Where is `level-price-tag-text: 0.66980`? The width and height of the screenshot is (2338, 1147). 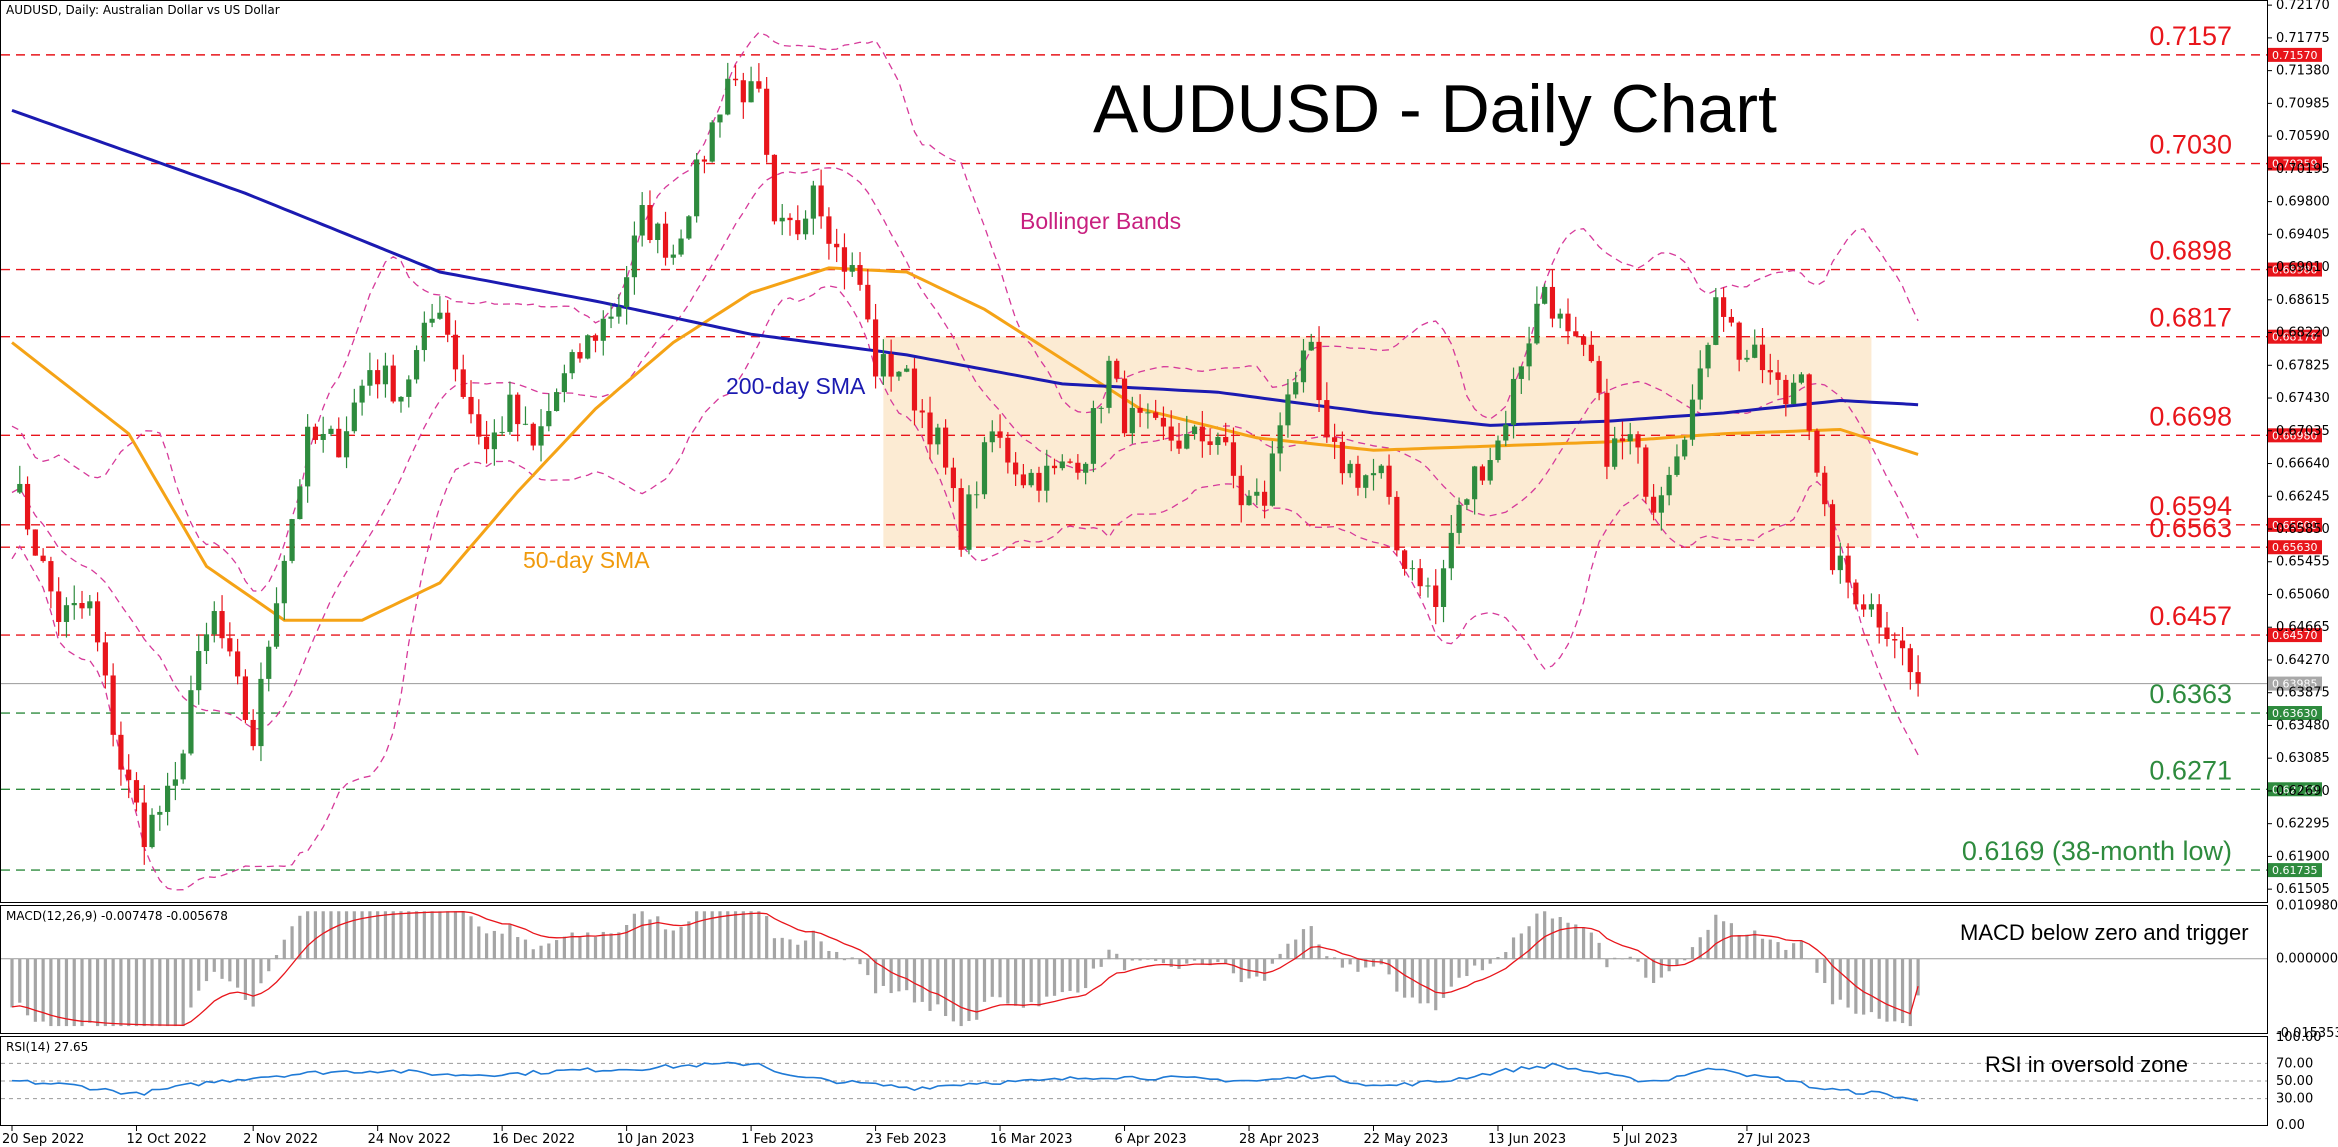 level-price-tag-text: 0.66980 is located at coordinates (2295, 435).